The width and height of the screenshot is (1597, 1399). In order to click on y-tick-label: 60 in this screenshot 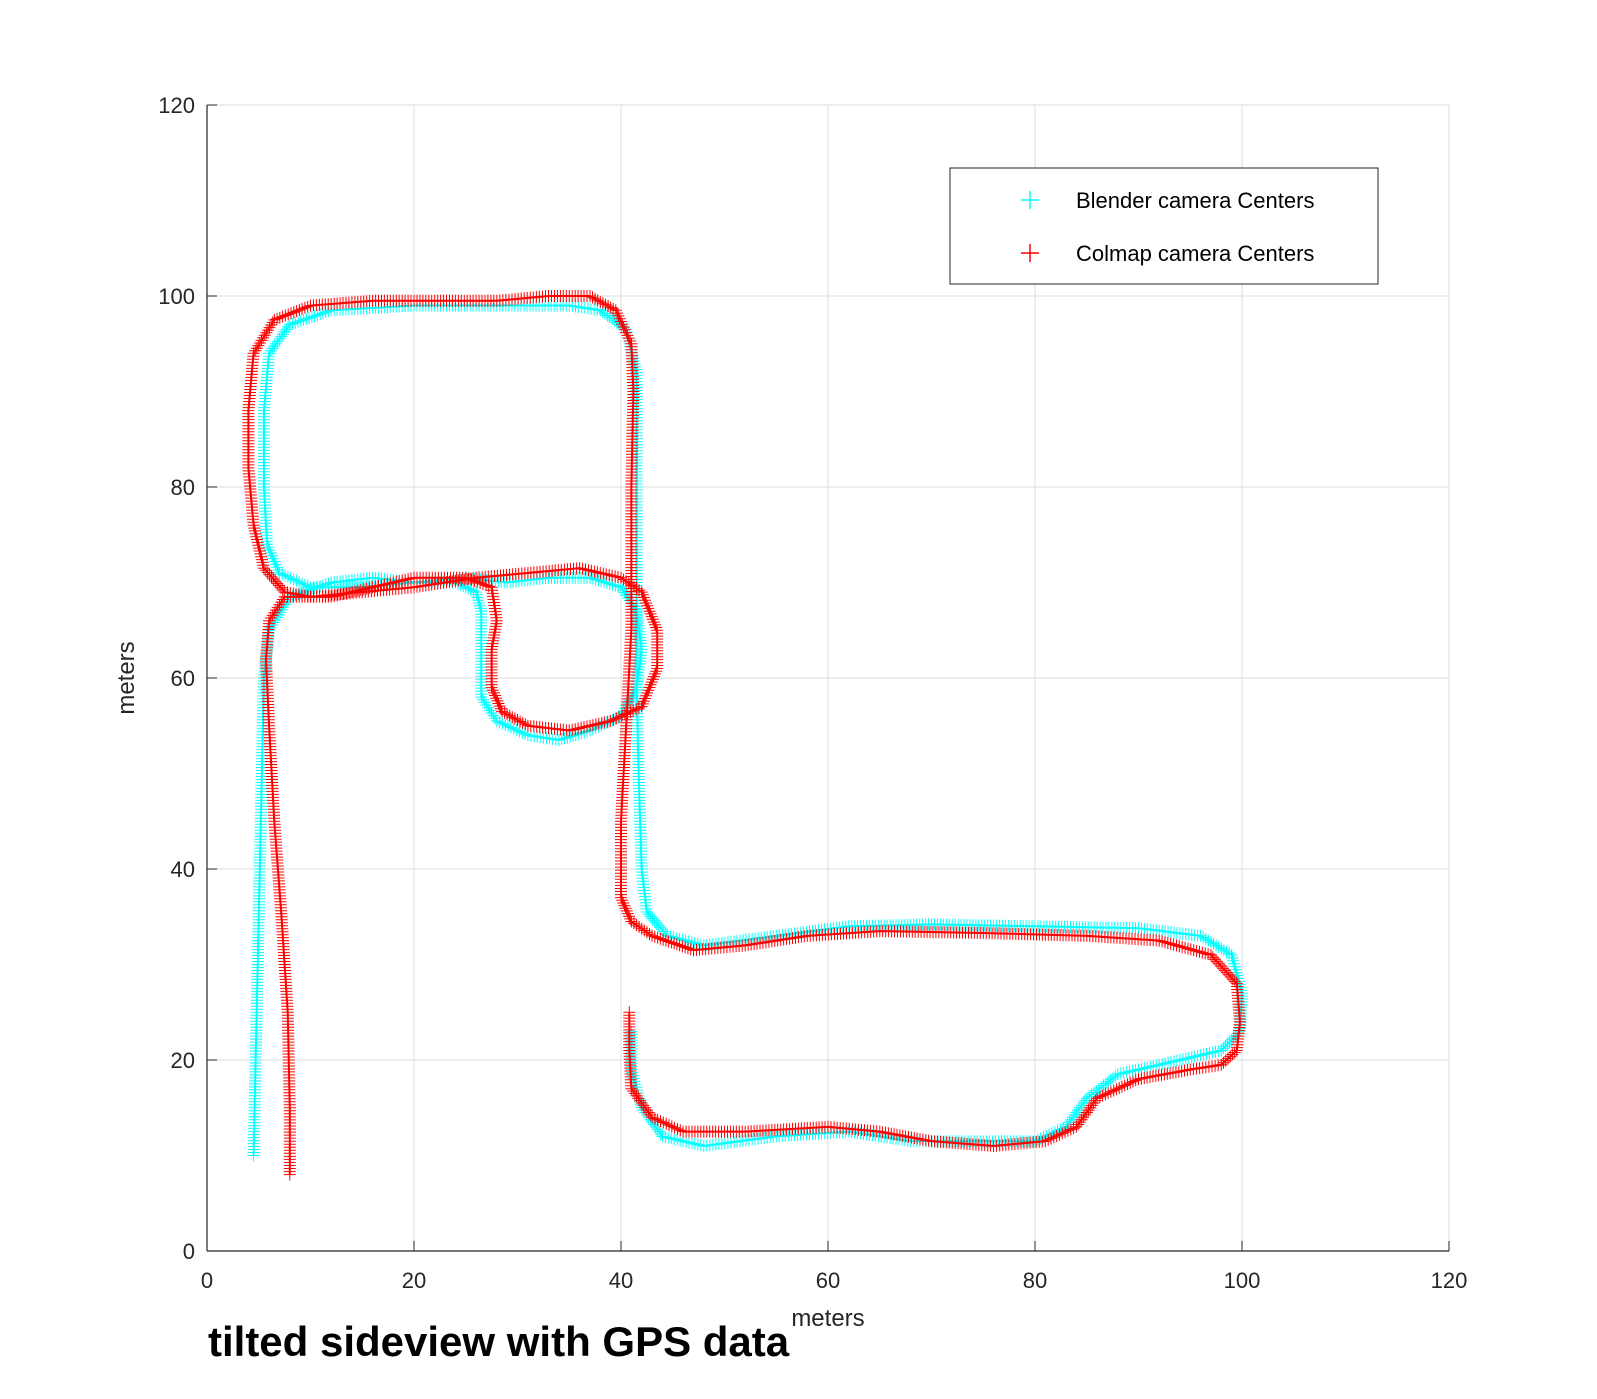, I will do `click(183, 678)`.